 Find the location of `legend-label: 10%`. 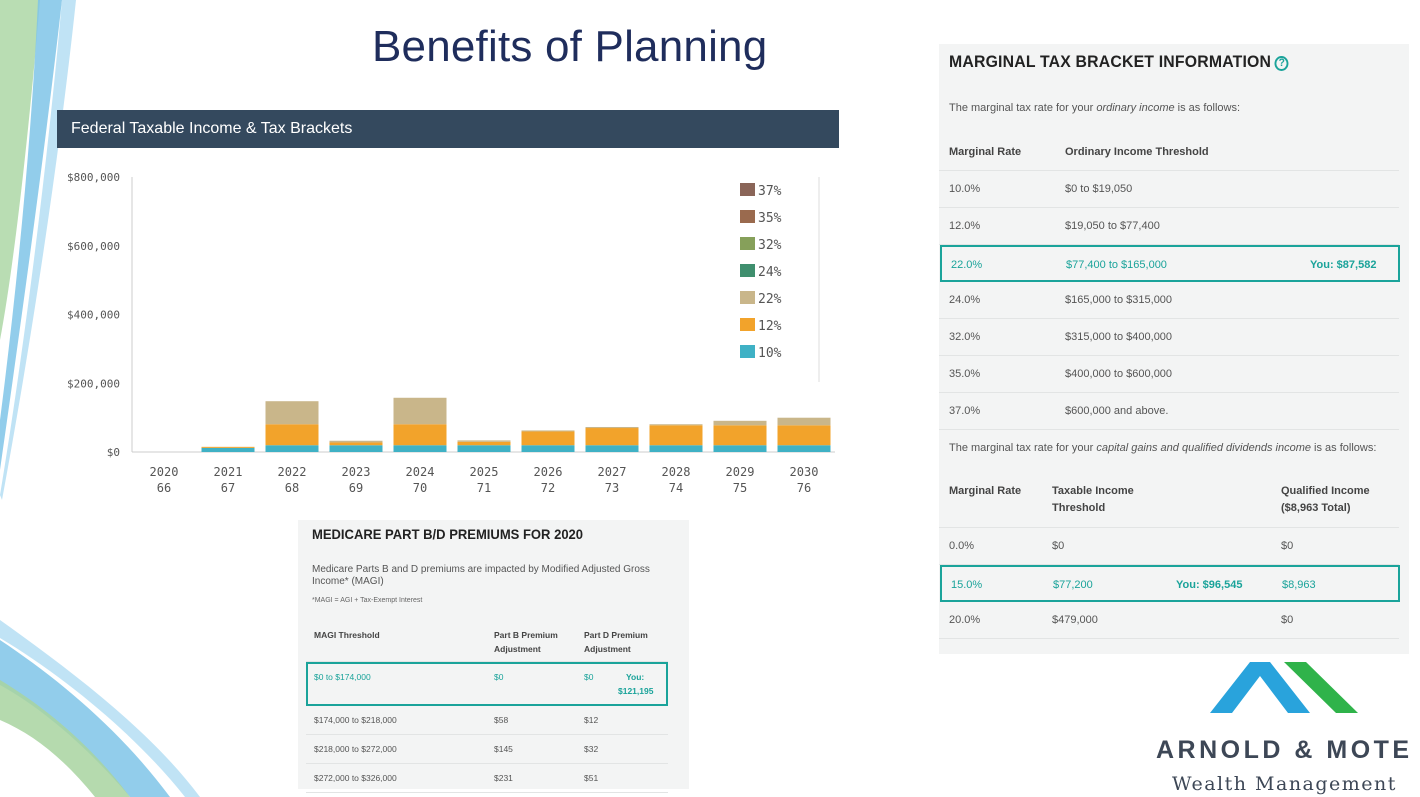

legend-label: 10% is located at coordinates (770, 353).